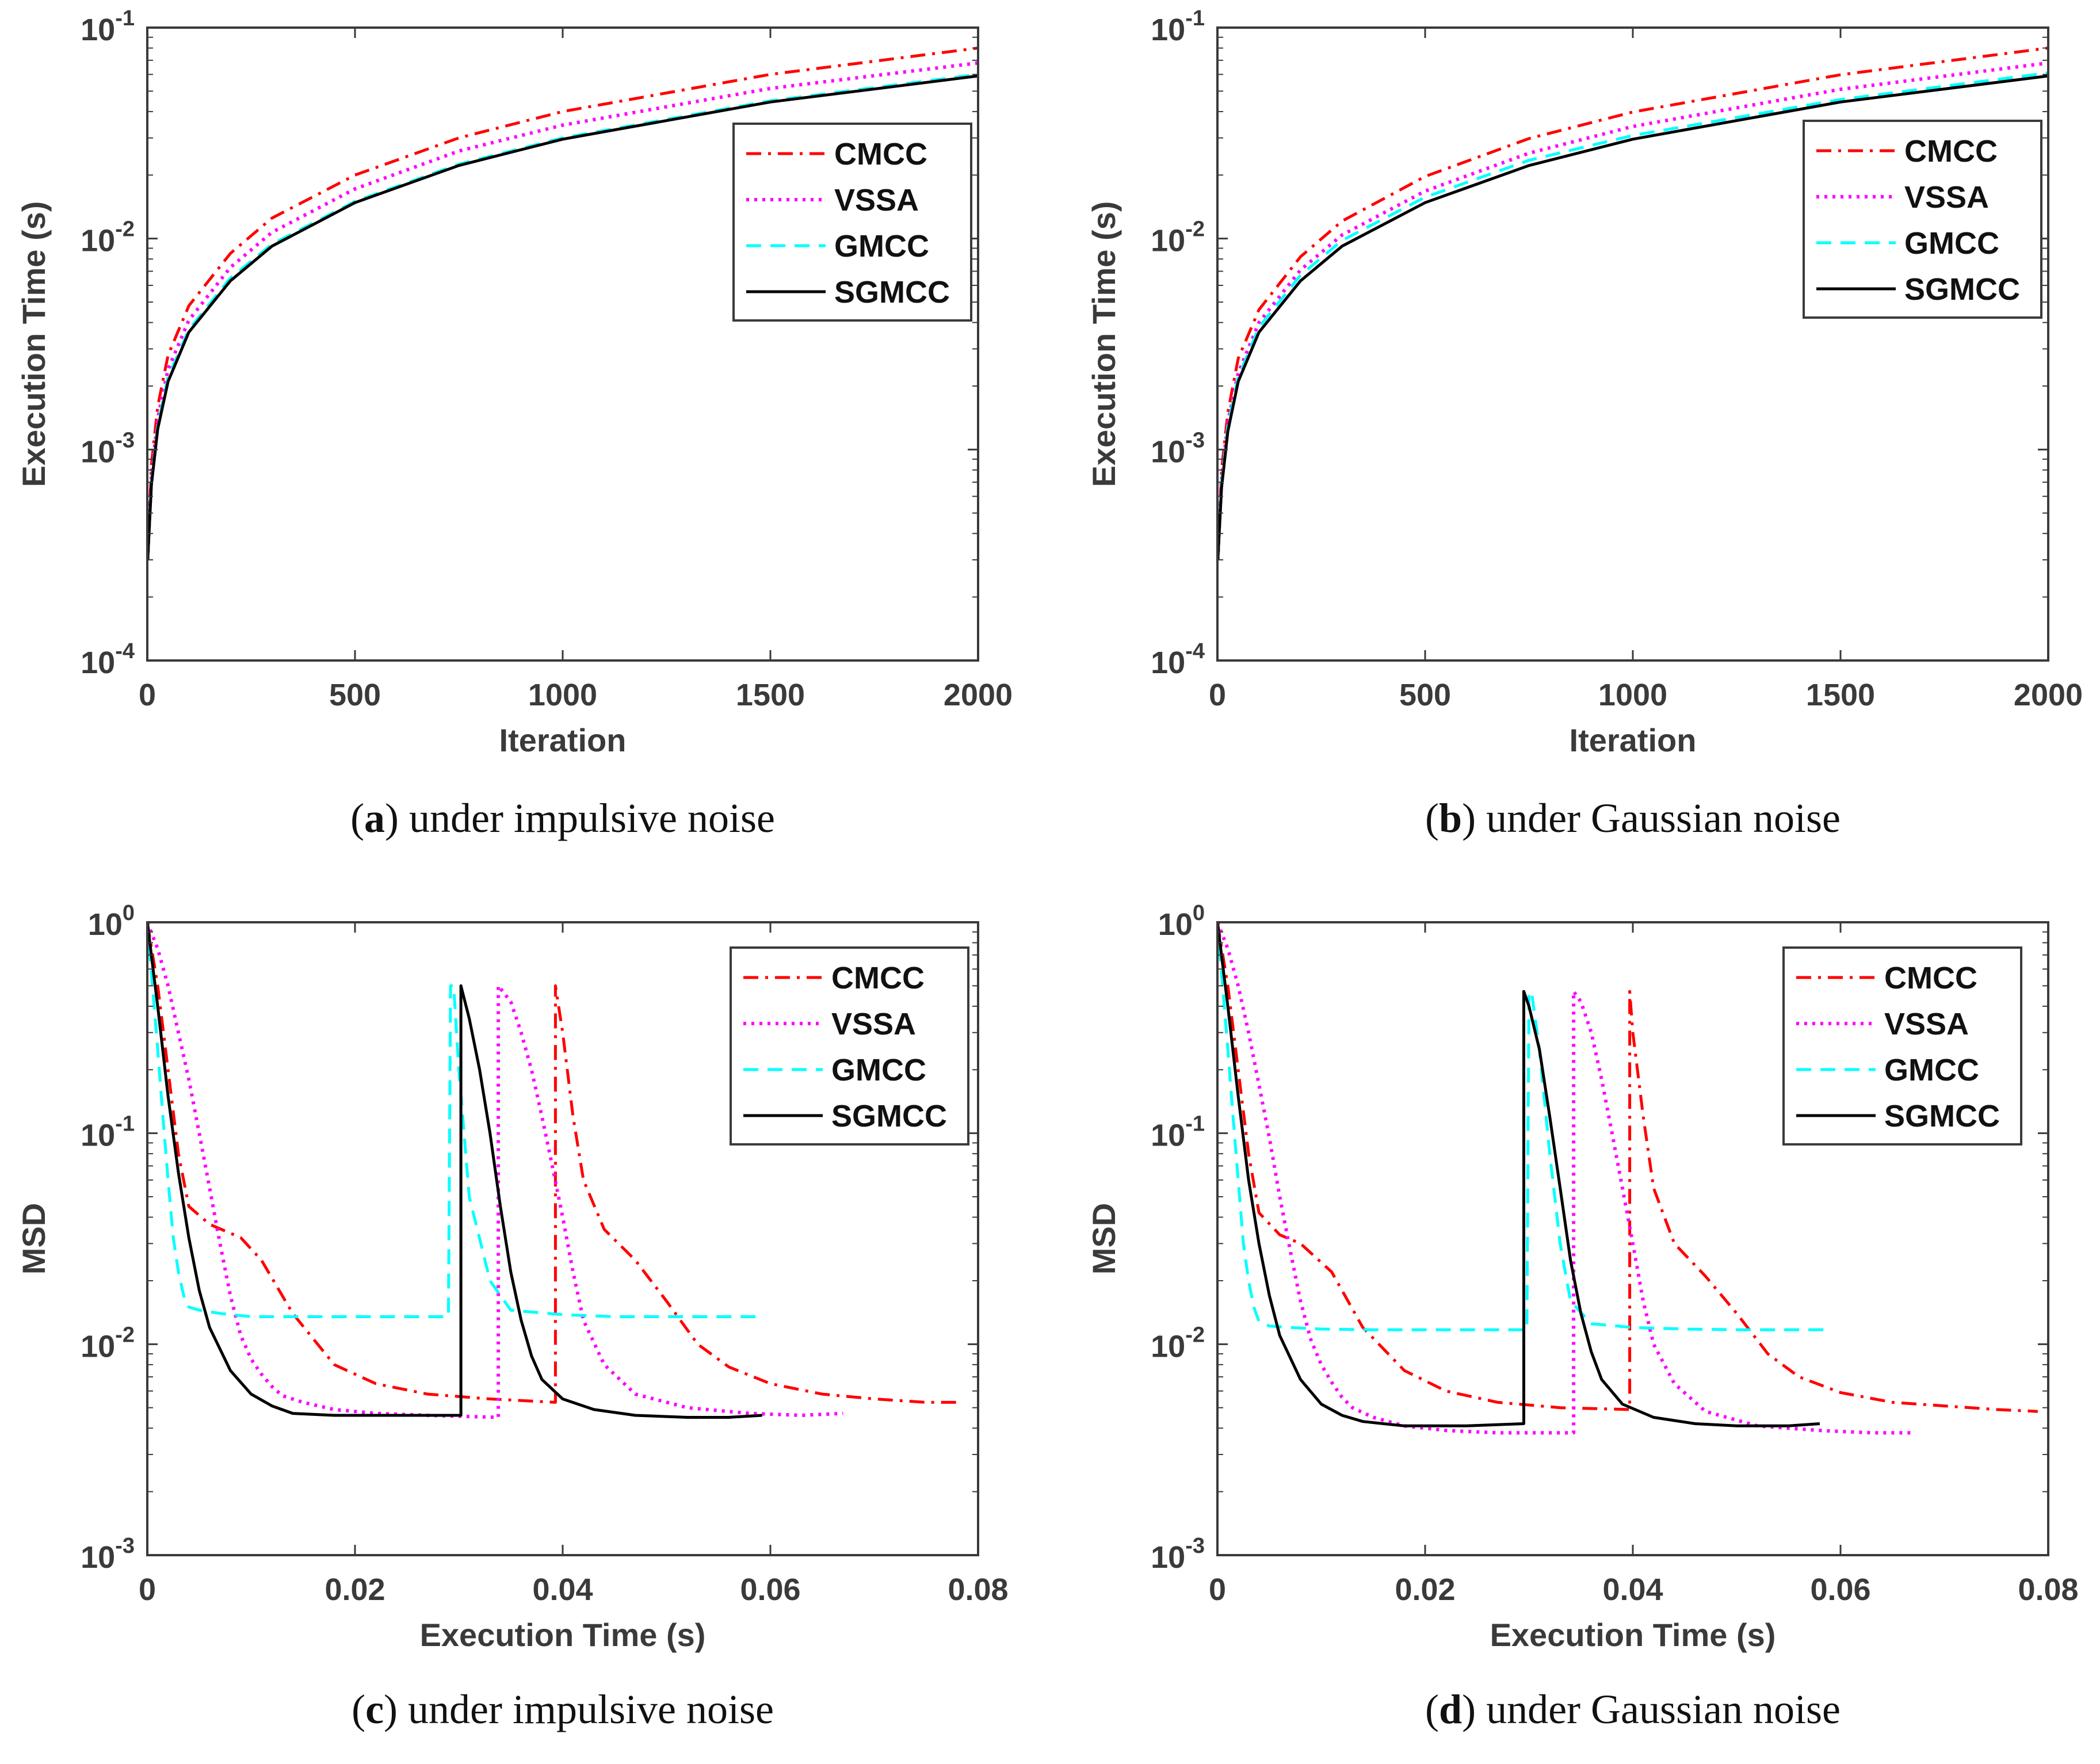 The image size is (2100, 1764). Describe the element at coordinates (2048, 695) in the screenshot. I see `x-tick-label: 2000` at that location.